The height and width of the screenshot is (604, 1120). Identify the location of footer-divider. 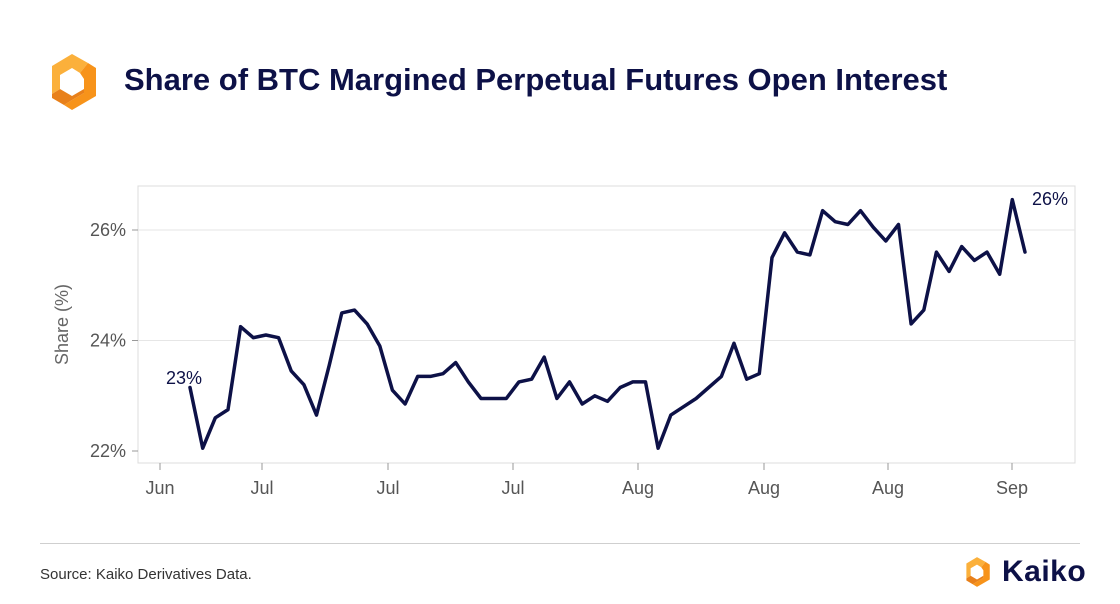
(560, 543).